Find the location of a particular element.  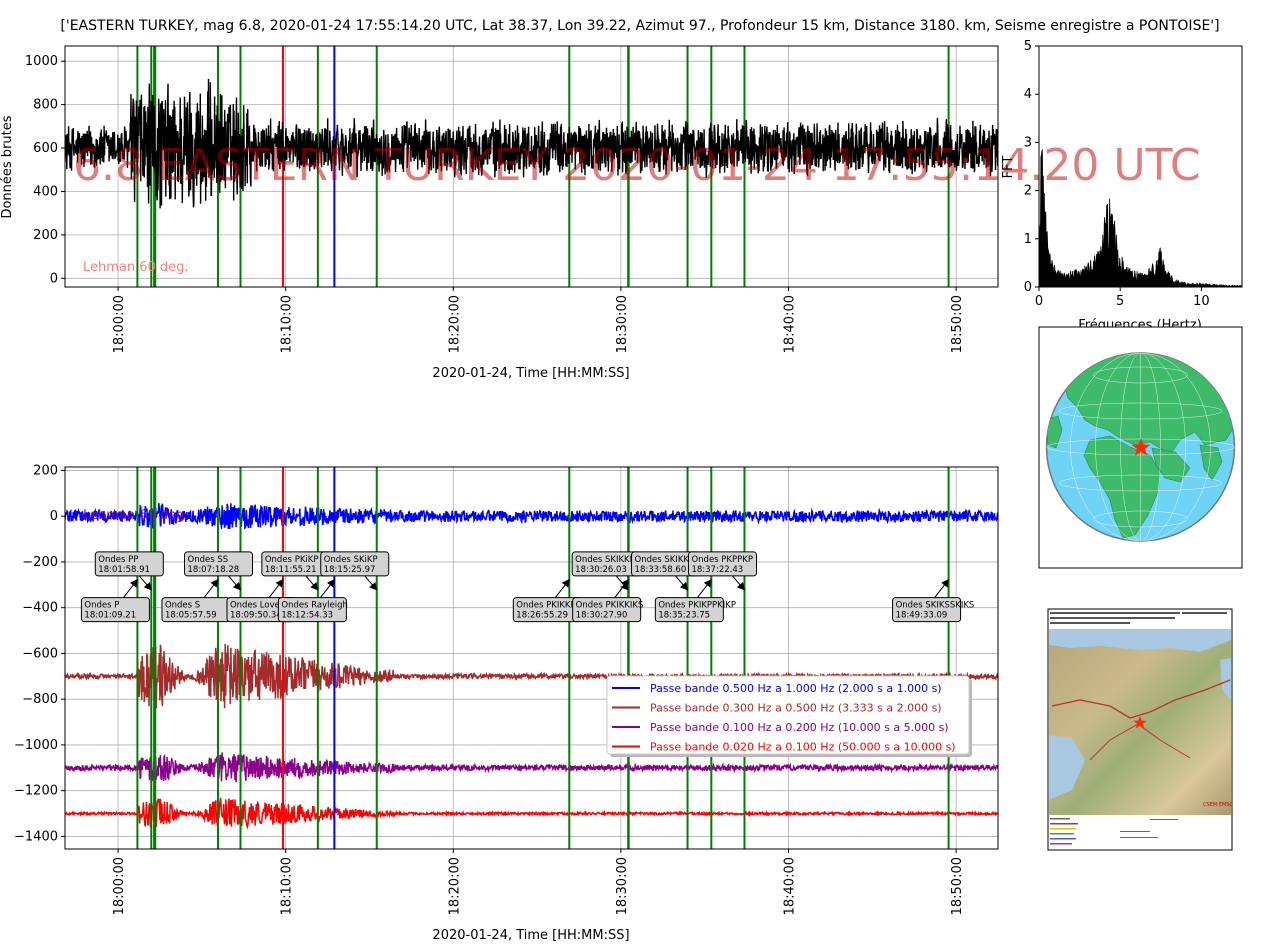

filtered-y-tick-label: −1200 is located at coordinates (36, 791).